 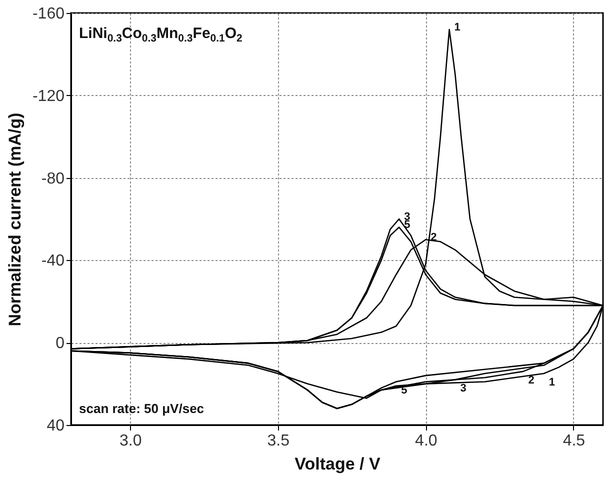 I want to click on y-tick-label: -120, so click(x=48, y=96).